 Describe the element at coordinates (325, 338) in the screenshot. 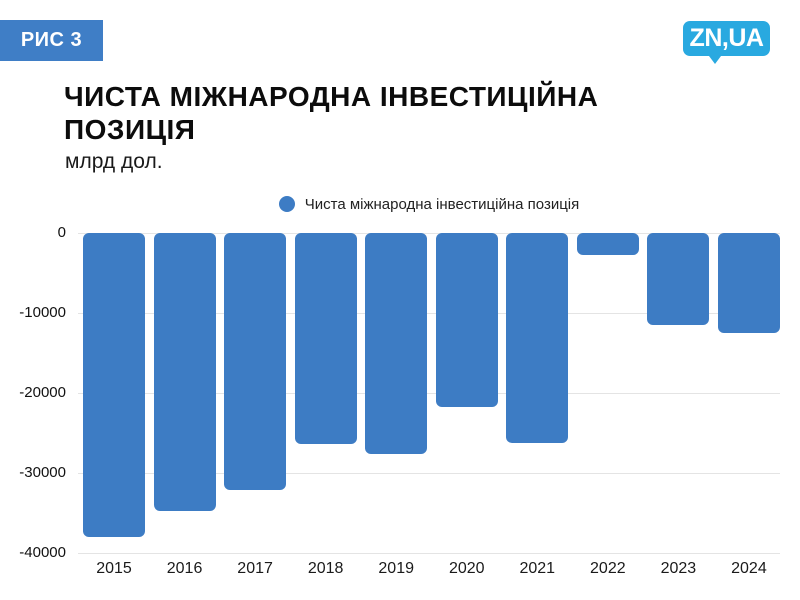

I see `bar-2018` at that location.